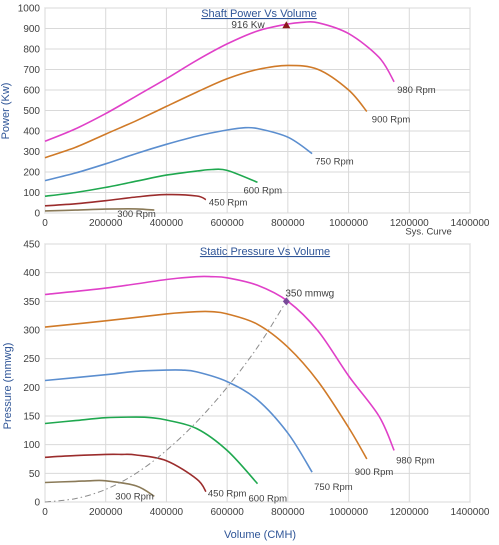 This screenshot has height=545, width=499. Describe the element at coordinates (248, 25) in the screenshot. I see `annotation-label: 916 Kw` at that location.